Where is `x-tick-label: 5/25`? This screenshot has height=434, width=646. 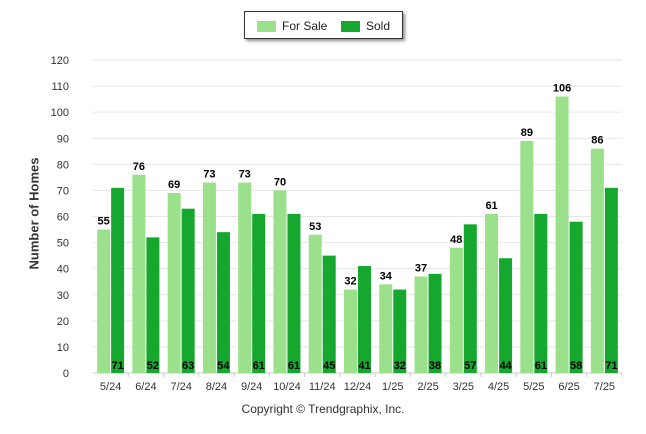 x-tick-label: 5/25 is located at coordinates (533, 387).